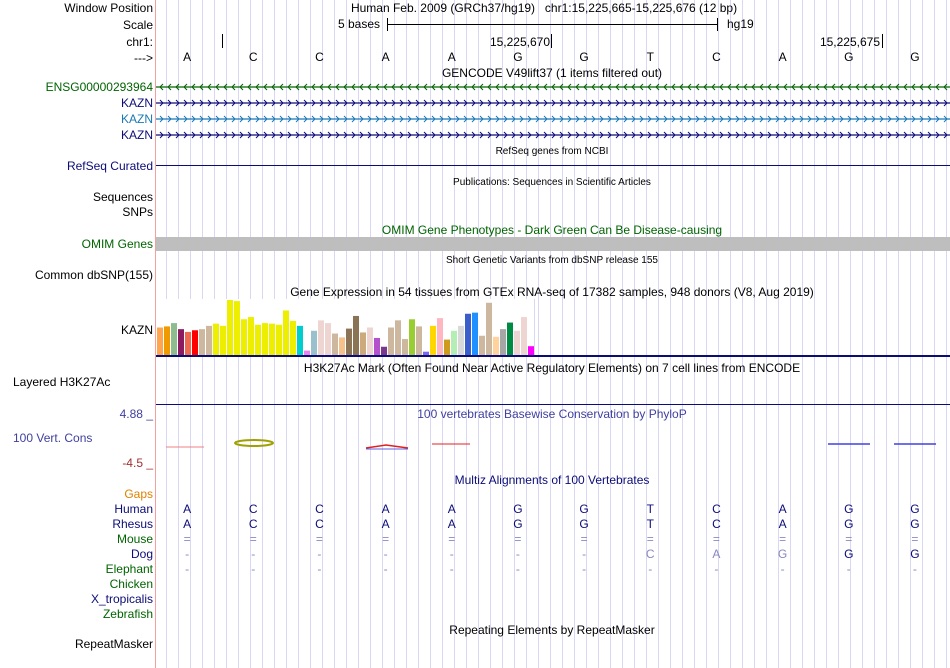 This screenshot has height=668, width=950. I want to click on gtex-bar-t35, so click(398, 337).